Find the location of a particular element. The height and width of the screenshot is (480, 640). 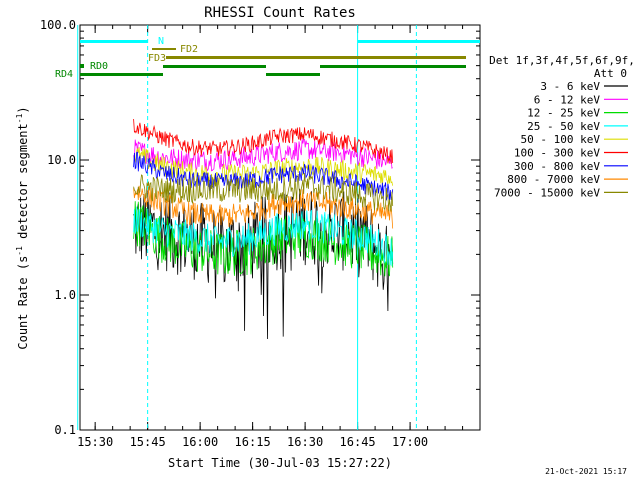

legend-label: 6 - 12 keV is located at coordinates (567, 99).